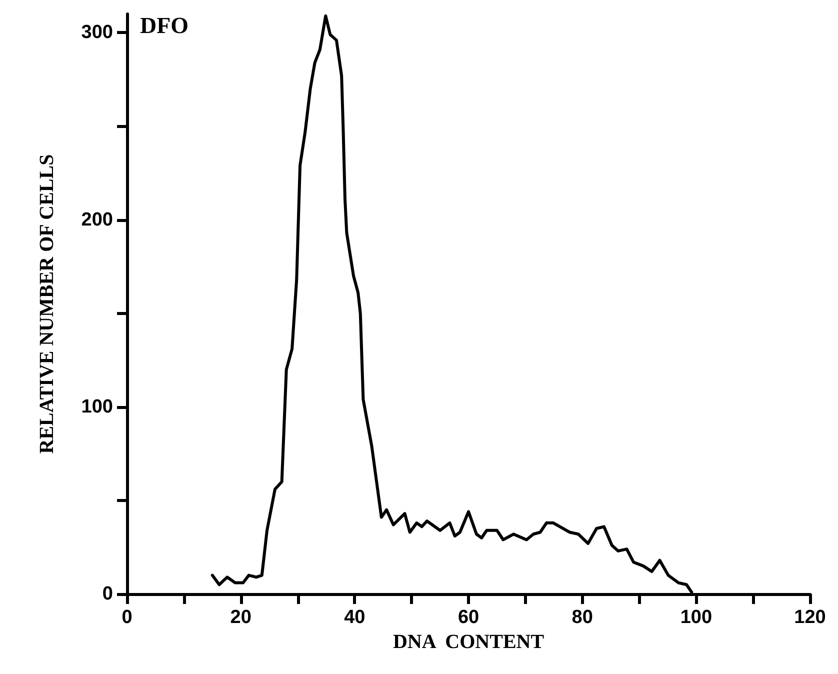 The image size is (838, 674). Describe the element at coordinates (107, 594) in the screenshot. I see `y-tick-label: 0` at that location.